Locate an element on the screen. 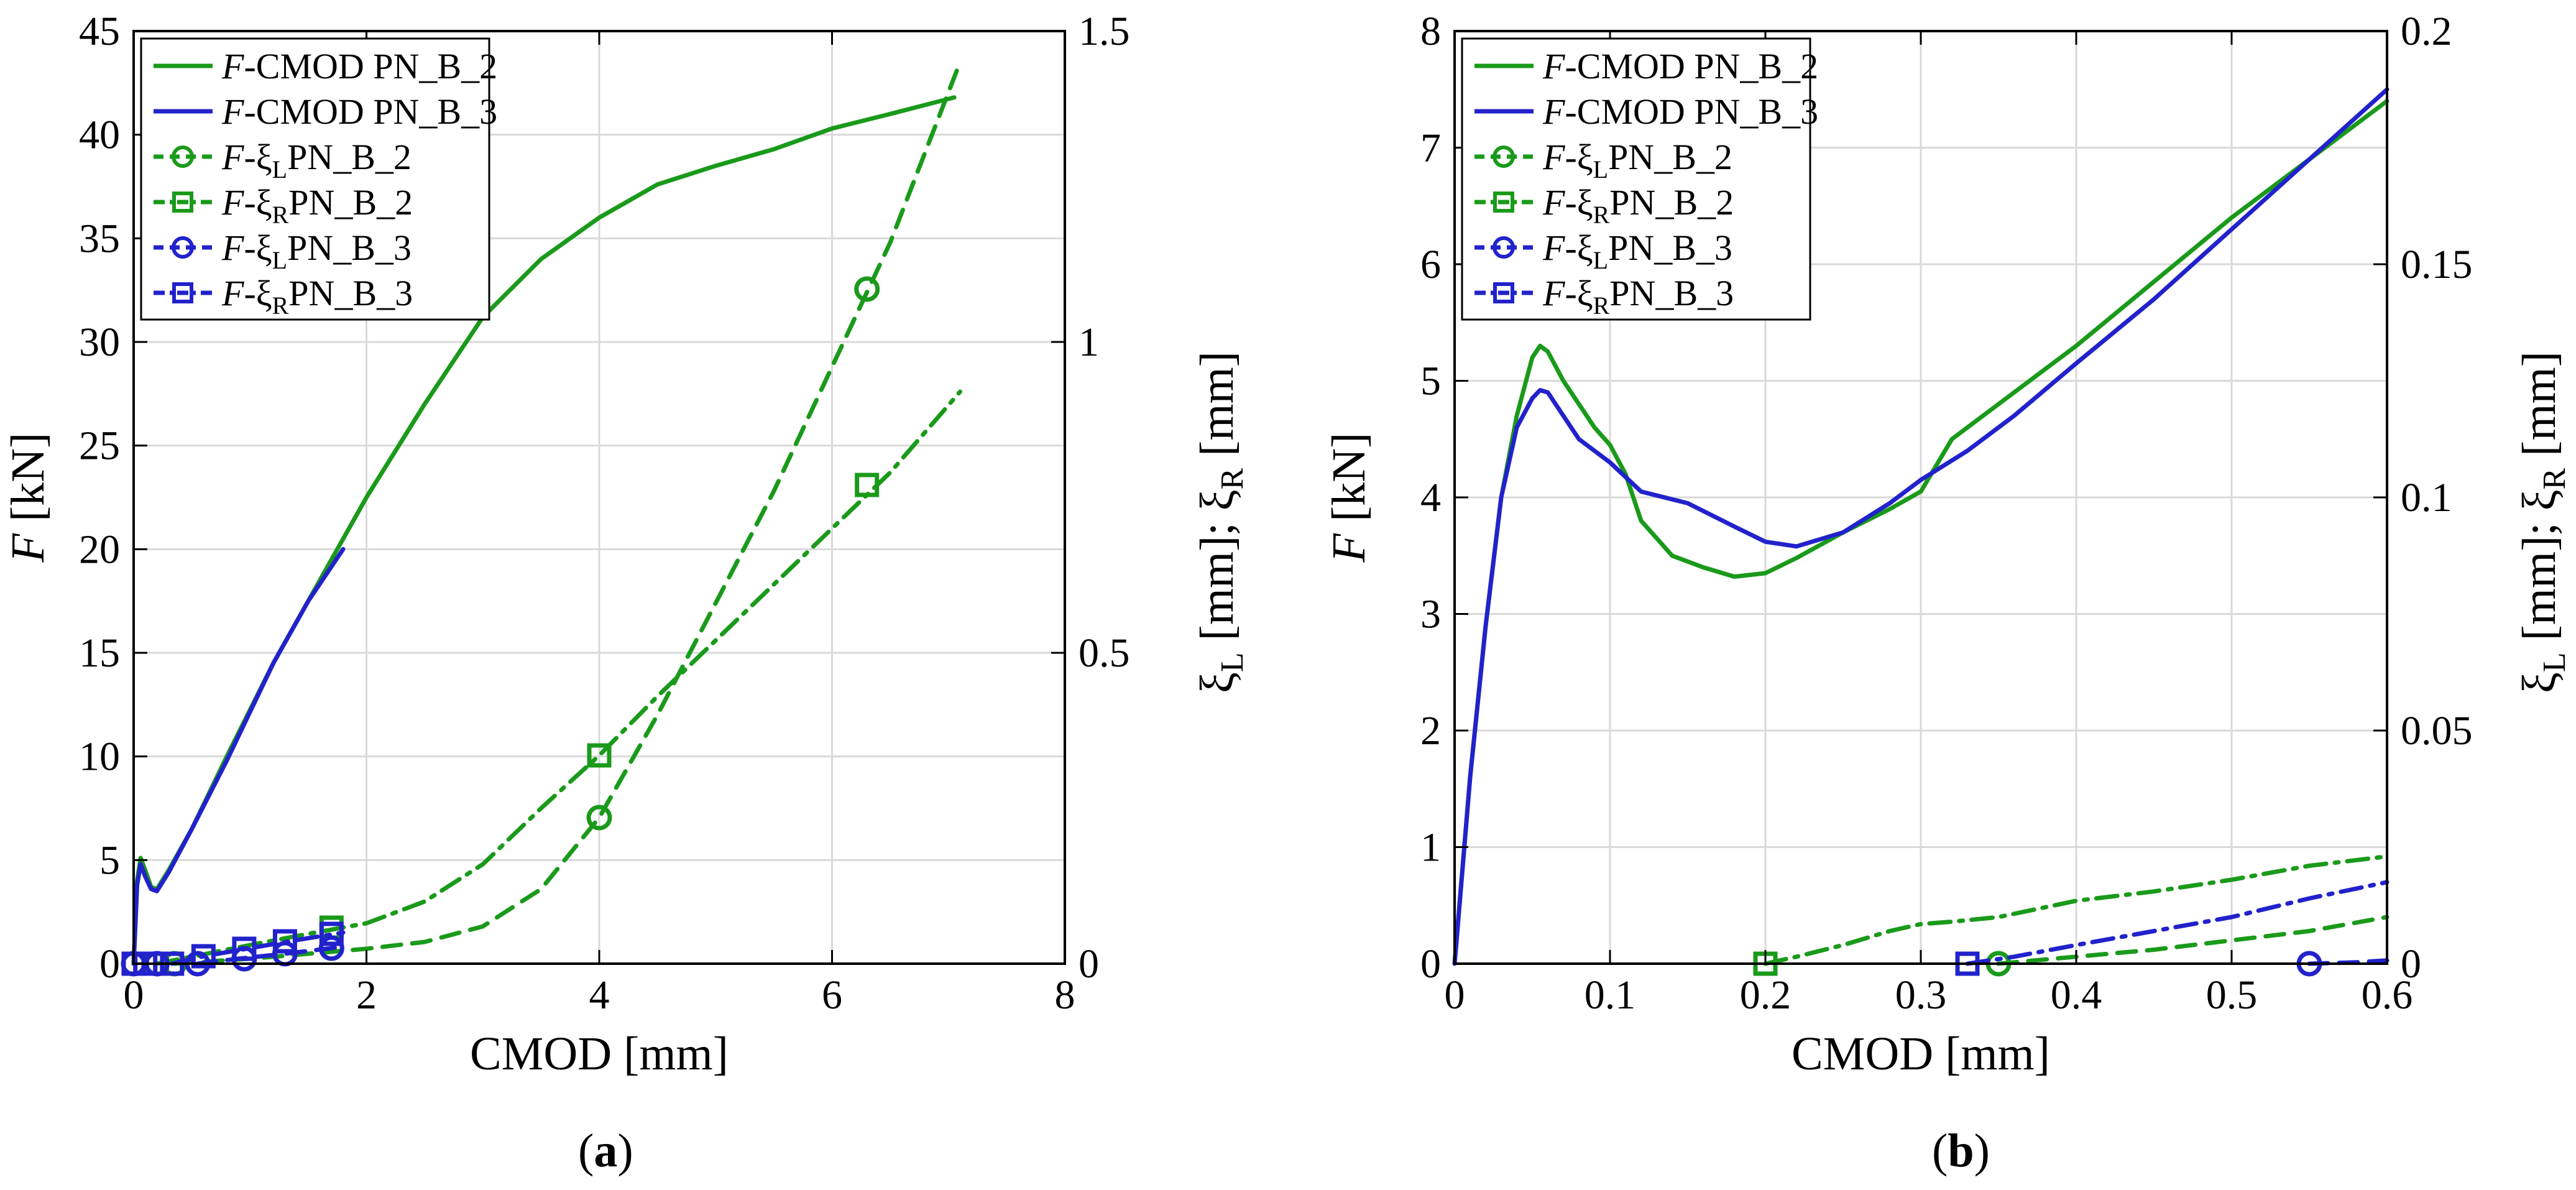 Image resolution: width=2576 pixels, height=1190 pixels. series-line-xiR2 is located at coordinates (2076, 910).